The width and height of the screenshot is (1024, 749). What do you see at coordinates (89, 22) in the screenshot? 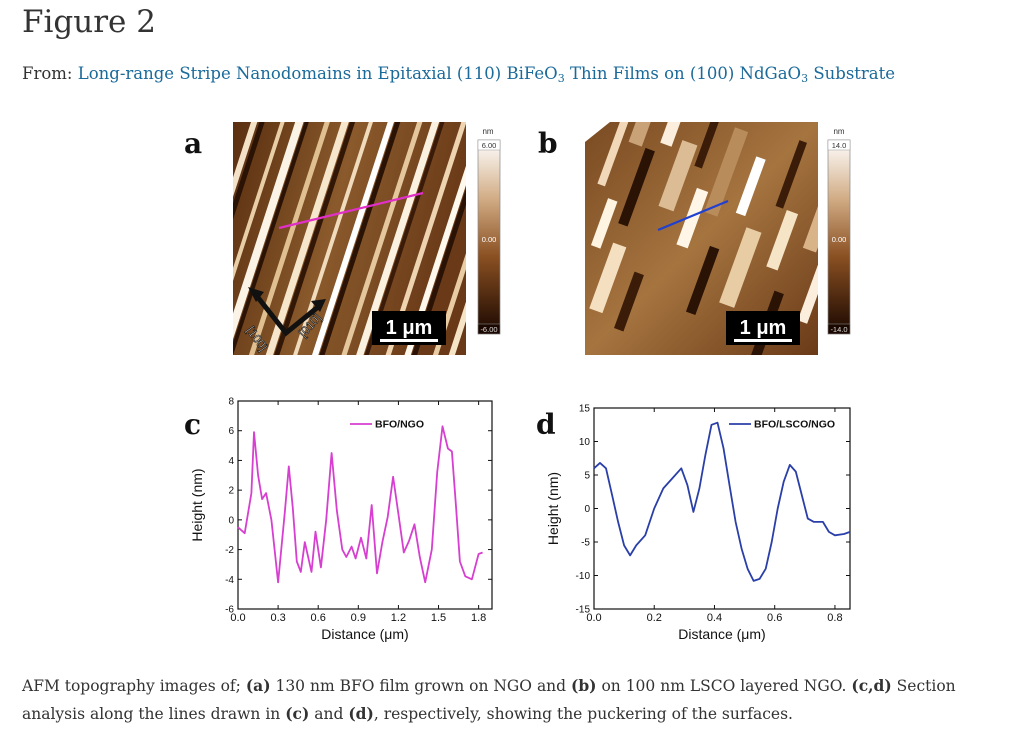
I see `figure-title: Figure 2` at bounding box center [89, 22].